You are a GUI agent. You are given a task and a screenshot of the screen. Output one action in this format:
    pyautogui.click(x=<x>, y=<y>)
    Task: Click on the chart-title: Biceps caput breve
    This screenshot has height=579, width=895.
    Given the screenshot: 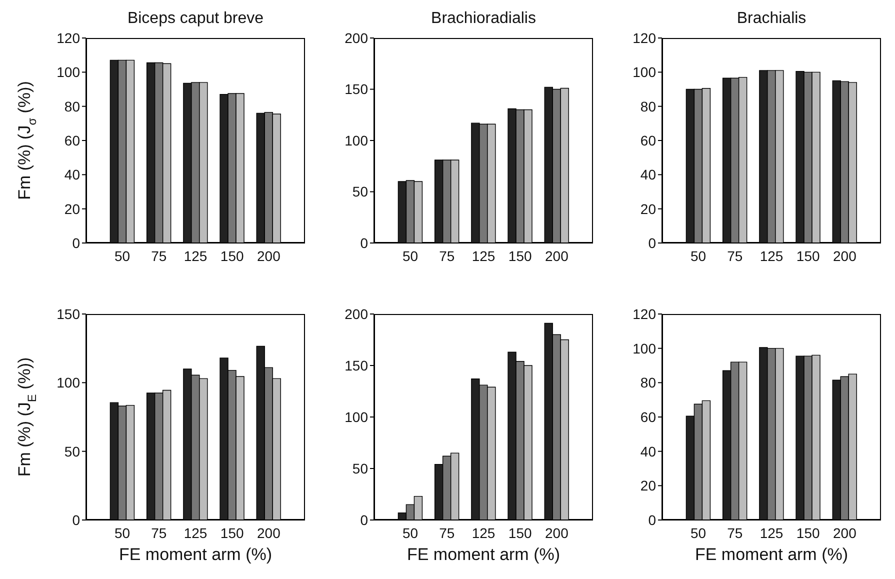 What is the action you would take?
    pyautogui.click(x=195, y=19)
    